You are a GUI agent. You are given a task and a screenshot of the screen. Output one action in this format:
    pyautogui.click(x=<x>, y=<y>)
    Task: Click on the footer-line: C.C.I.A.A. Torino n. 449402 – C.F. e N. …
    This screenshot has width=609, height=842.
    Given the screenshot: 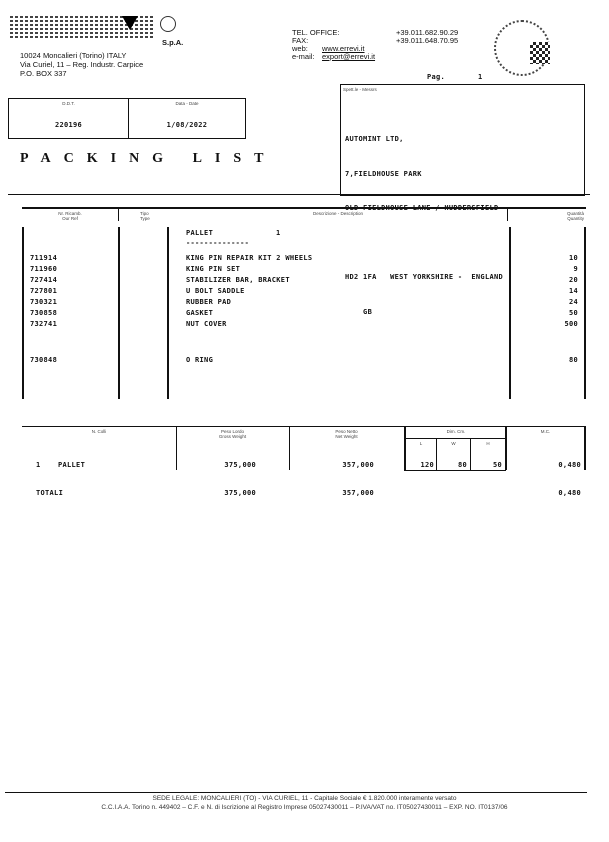 What is the action you would take?
    pyautogui.click(x=304, y=807)
    